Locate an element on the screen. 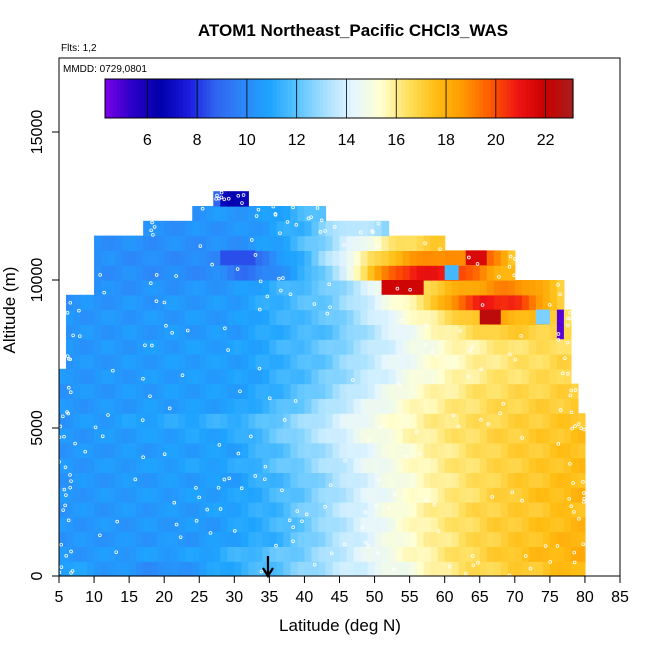 The width and height of the screenshot is (650, 650). y-axis-label: Altitude (m) is located at coordinates (9, 310).